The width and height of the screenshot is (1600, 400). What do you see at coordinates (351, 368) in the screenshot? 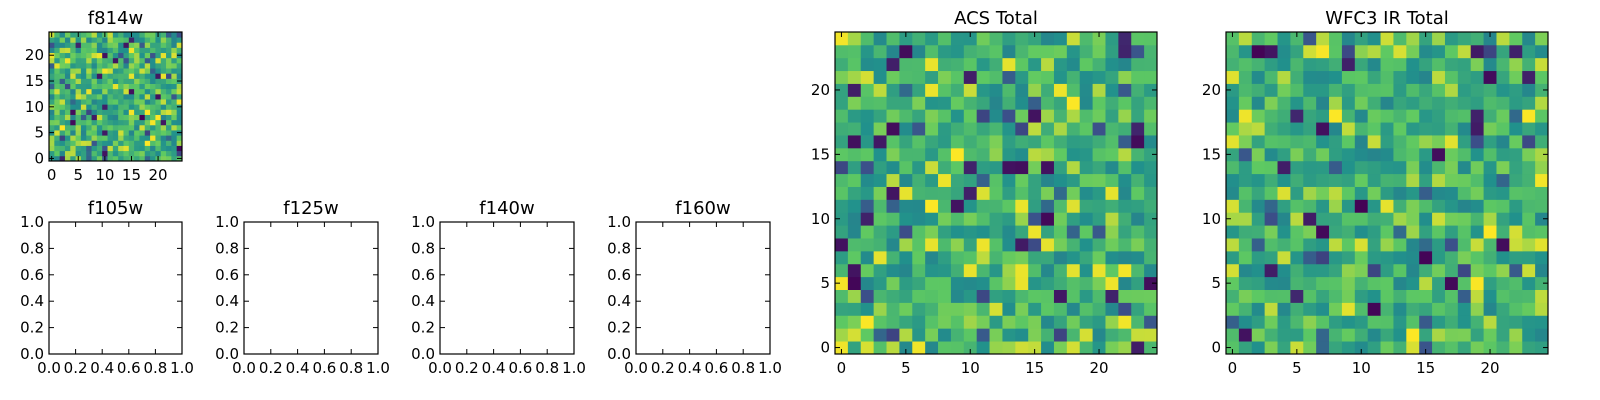
I see `x-tick-label: 0.8` at bounding box center [351, 368].